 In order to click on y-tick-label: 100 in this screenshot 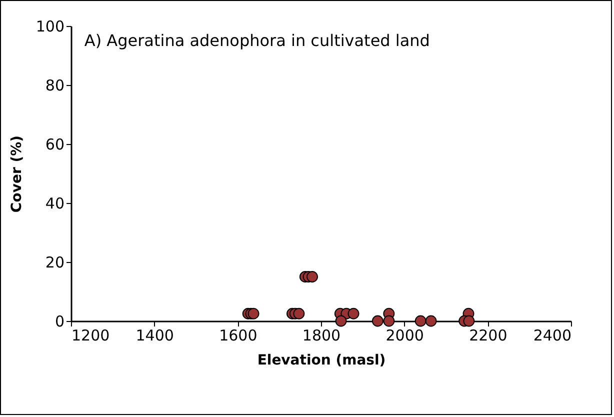, I will do `click(50, 27)`.